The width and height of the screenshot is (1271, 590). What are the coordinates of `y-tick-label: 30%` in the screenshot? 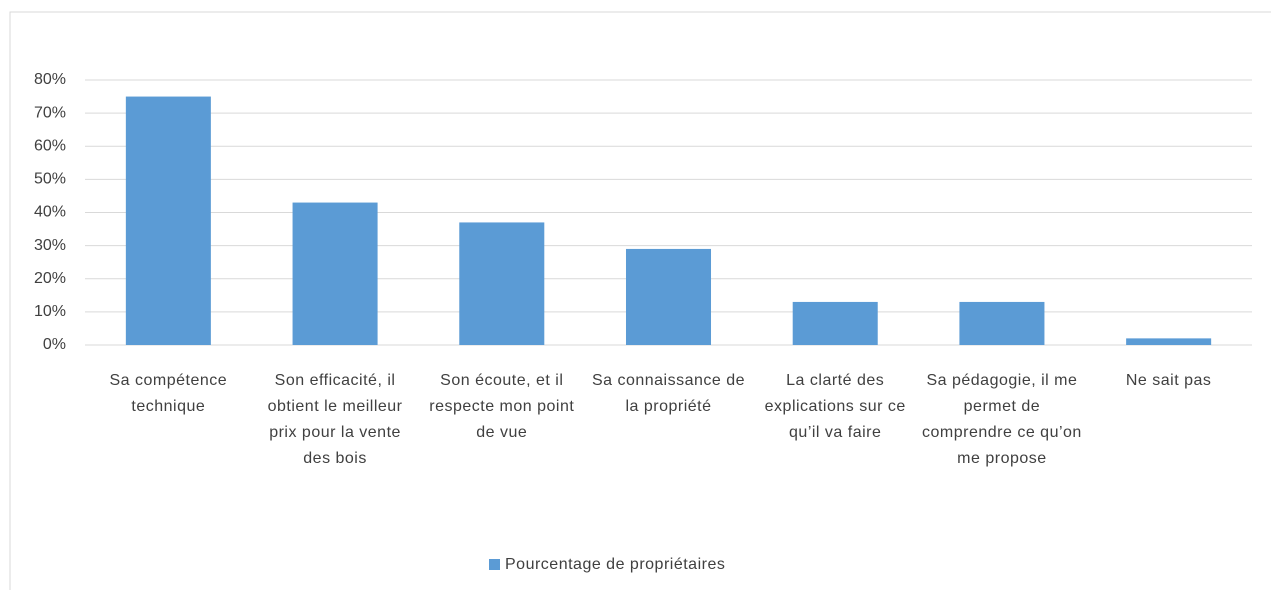 It's located at (50, 245).